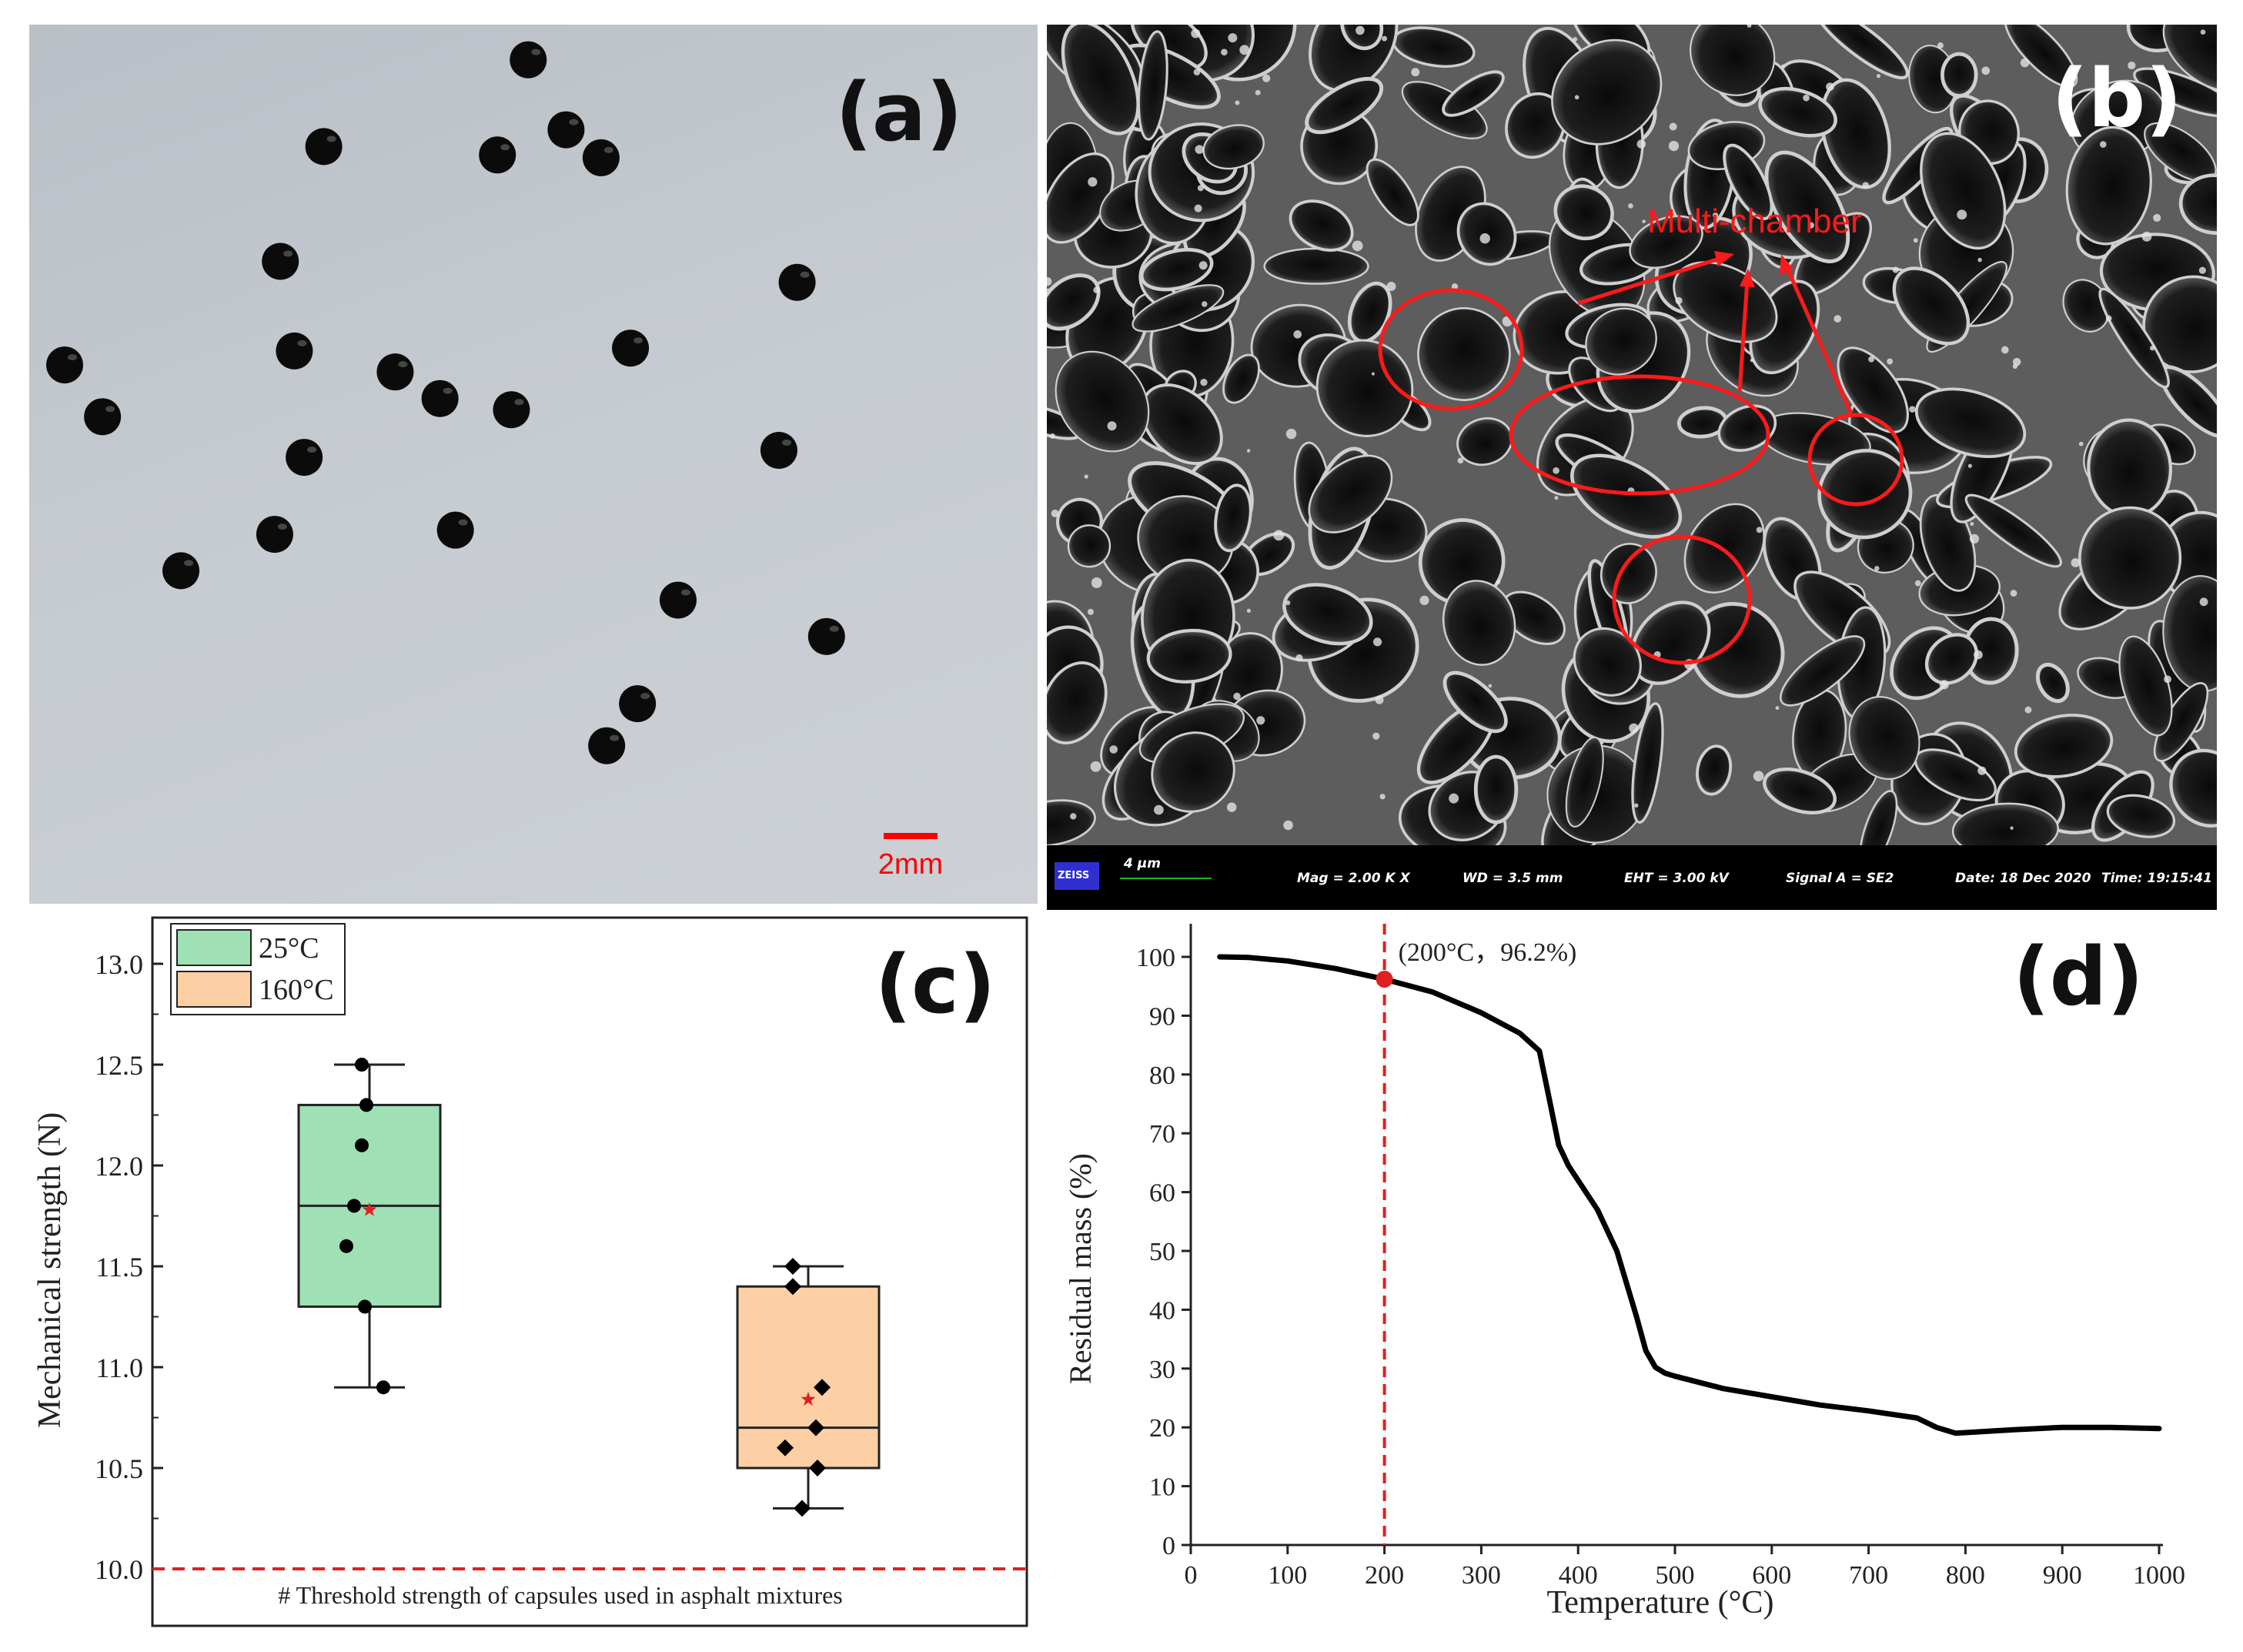 This screenshot has height=1652, width=2243. What do you see at coordinates (898, 112) in the screenshot?
I see `panel-a-label: (a)` at bounding box center [898, 112].